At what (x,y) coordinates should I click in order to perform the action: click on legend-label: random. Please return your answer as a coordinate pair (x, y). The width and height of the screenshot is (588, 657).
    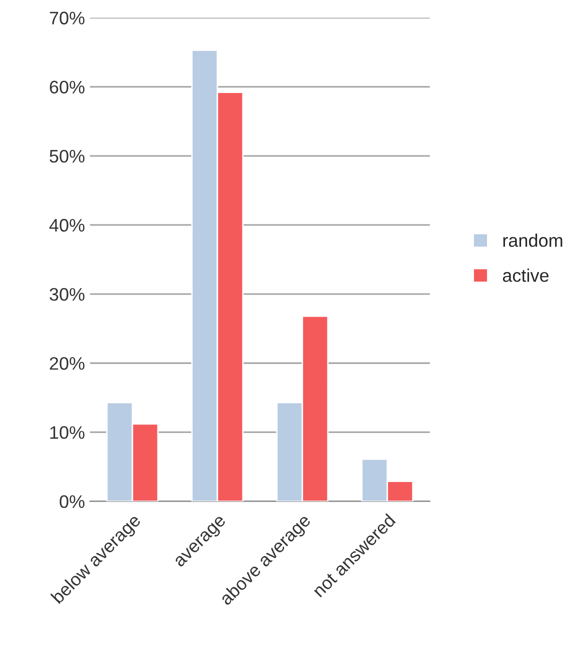
    Looking at the image, I should click on (532, 240).